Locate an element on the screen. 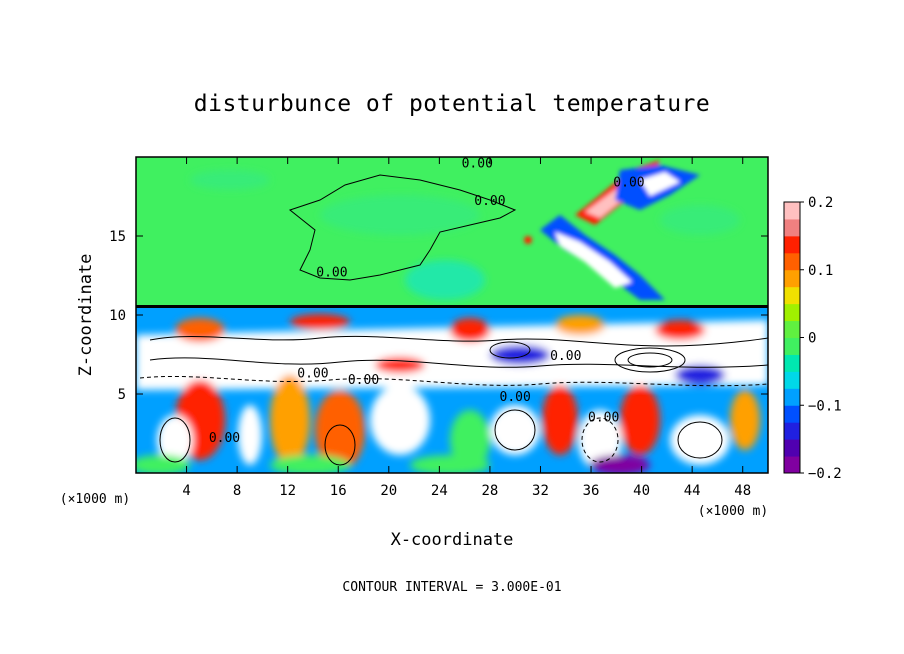 The image size is (904, 654). stratification-line is located at coordinates (452, 306).